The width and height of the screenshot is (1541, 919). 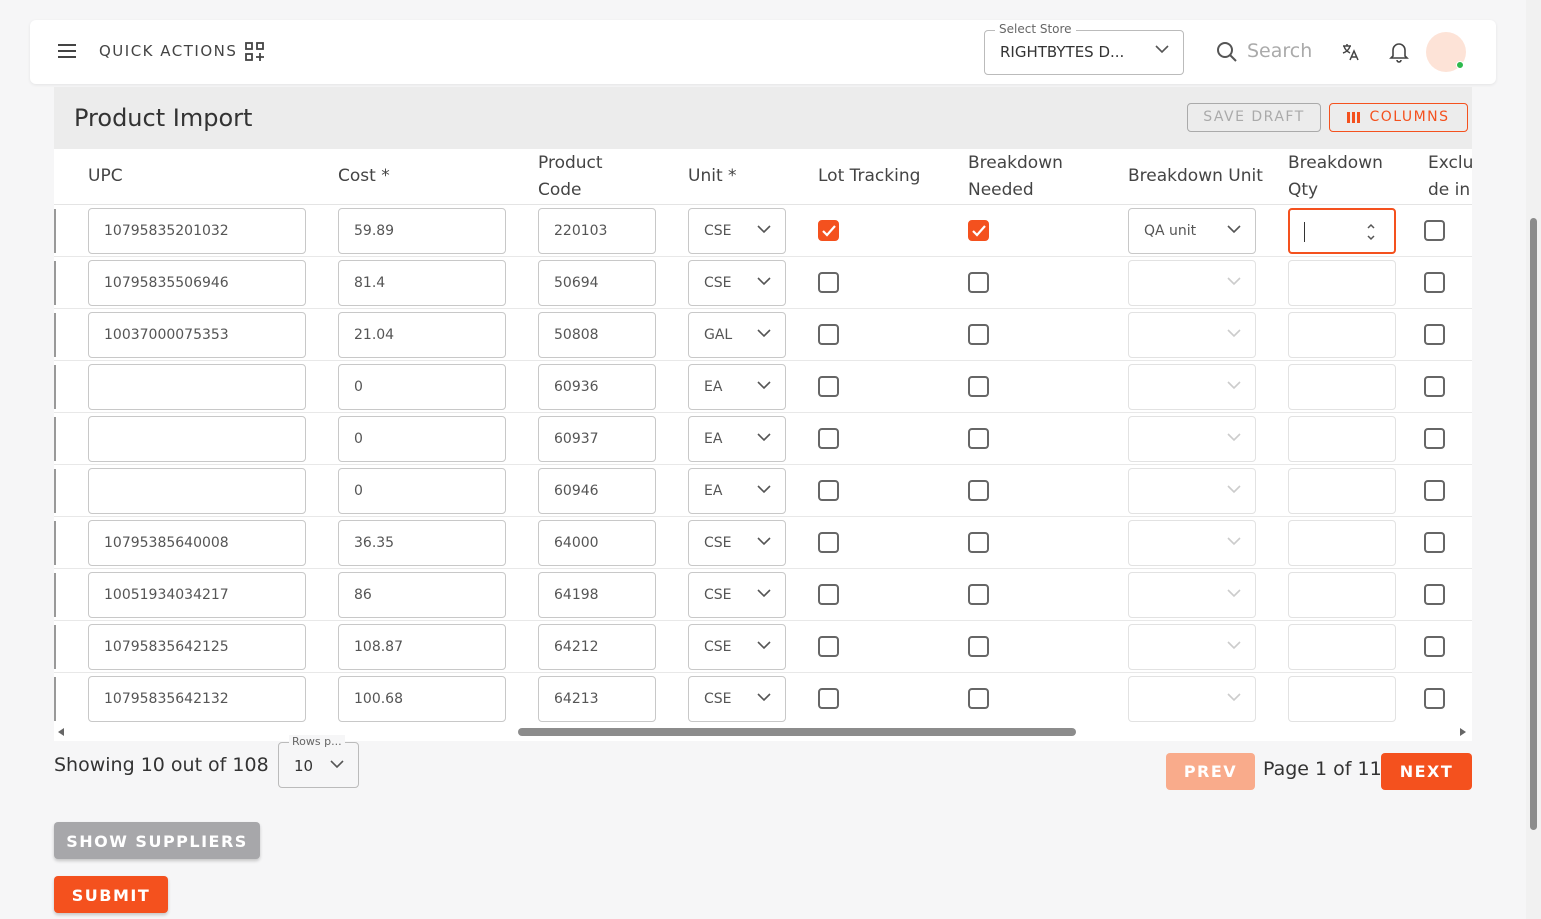 I want to click on next-button: NEXT, so click(x=1426, y=771).